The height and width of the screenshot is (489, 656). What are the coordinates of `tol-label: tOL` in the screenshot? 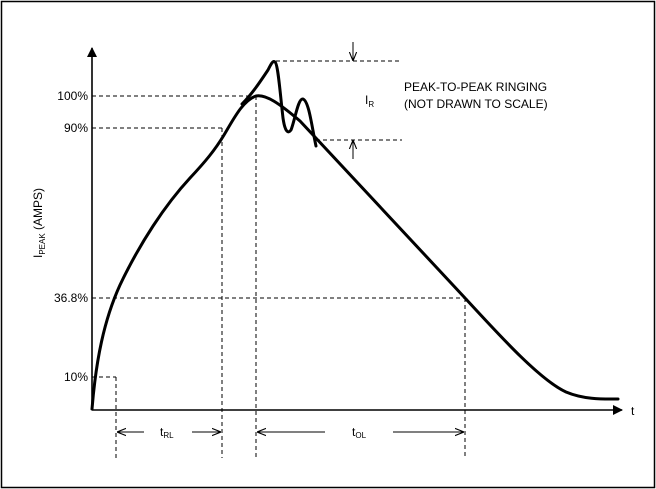 It's located at (359, 432).